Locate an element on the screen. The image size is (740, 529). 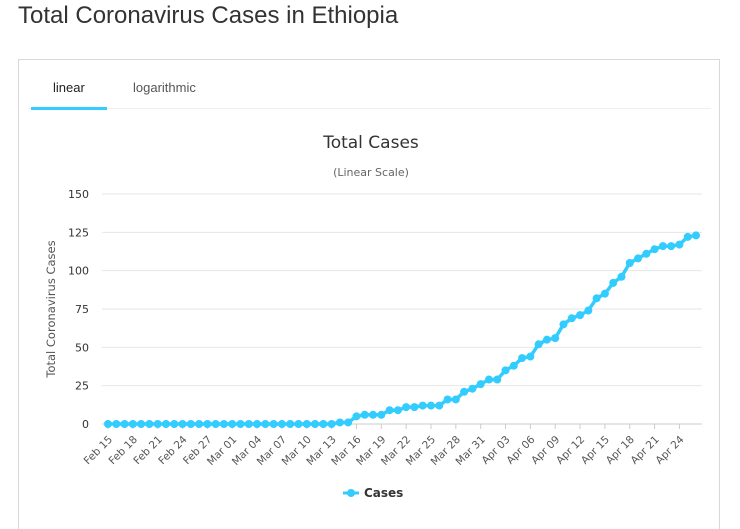
chart-subtitle: (Linear Scale) is located at coordinates (371, 172).